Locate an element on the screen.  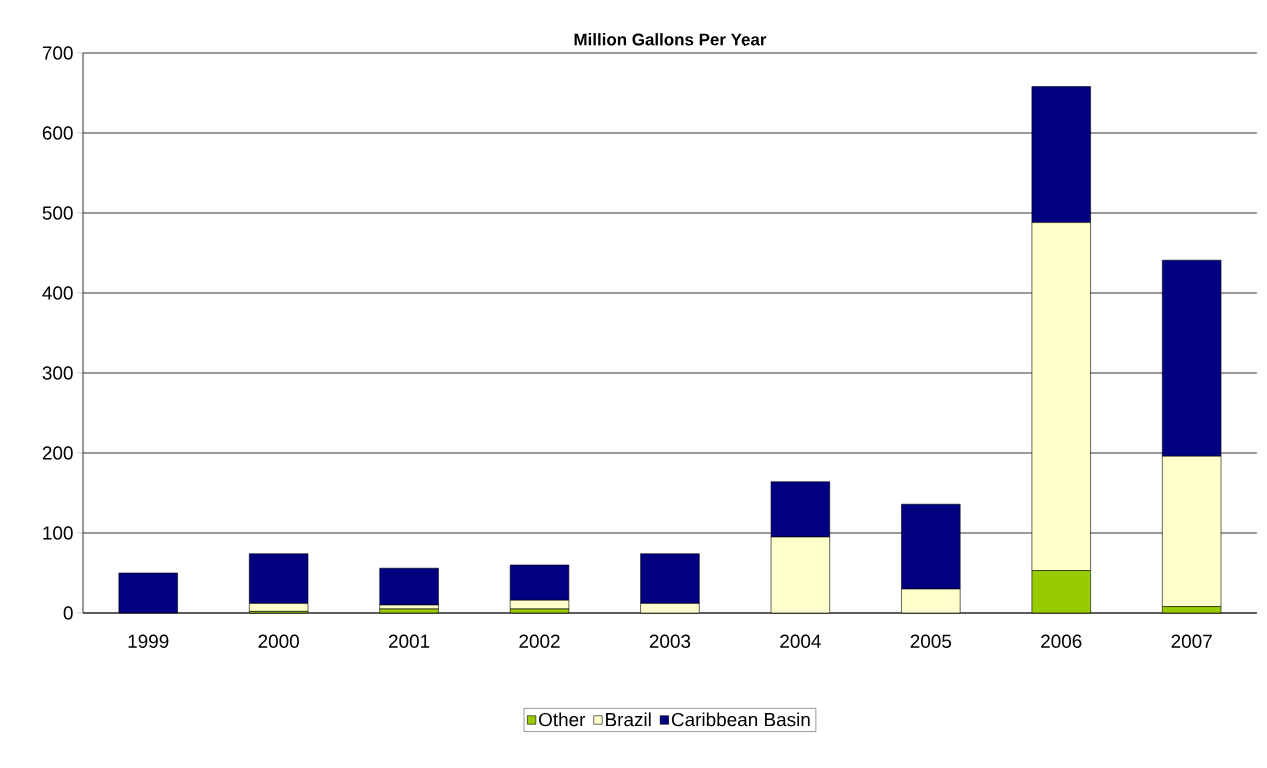
y-tick-label: 200 is located at coordinates (57, 453).